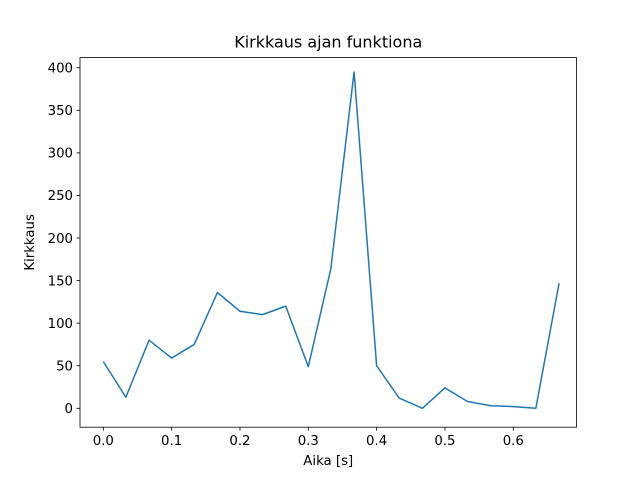 The width and height of the screenshot is (640, 484). I want to click on y-tick-label: 350, so click(60, 111).